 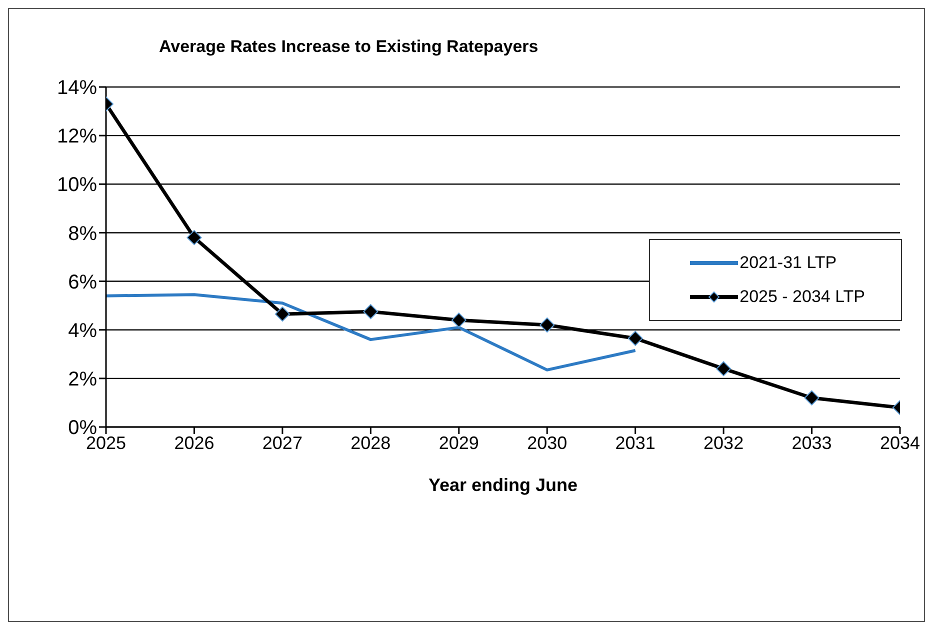 I want to click on legend-label: 2025 - 2034 LTP, so click(x=803, y=297).